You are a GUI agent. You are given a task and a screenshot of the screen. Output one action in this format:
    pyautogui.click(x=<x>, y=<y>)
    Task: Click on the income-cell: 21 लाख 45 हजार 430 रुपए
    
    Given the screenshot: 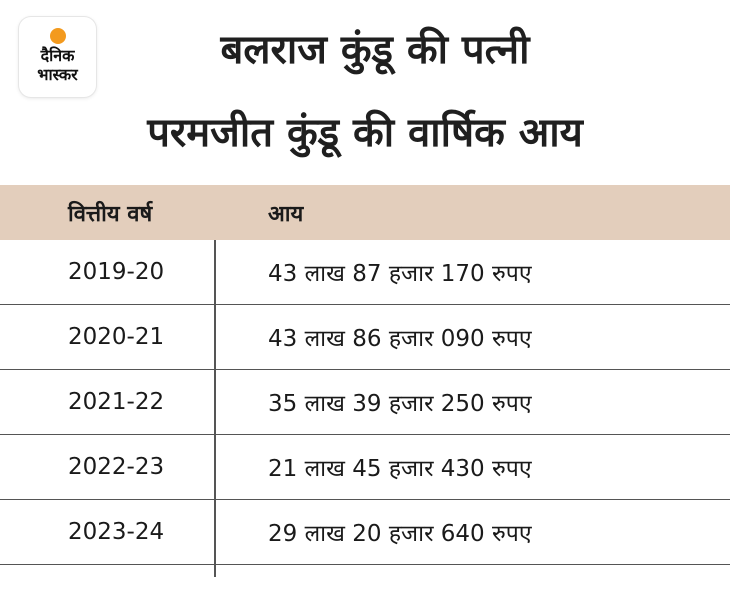 What is the action you would take?
    pyautogui.click(x=400, y=469)
    